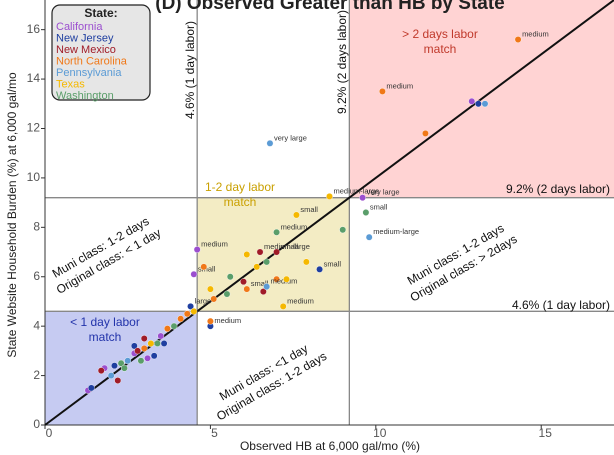 The image size is (614, 455). What do you see at coordinates (89, 73) in the screenshot?
I see `legend-entry: Pennsylvania` at bounding box center [89, 73].